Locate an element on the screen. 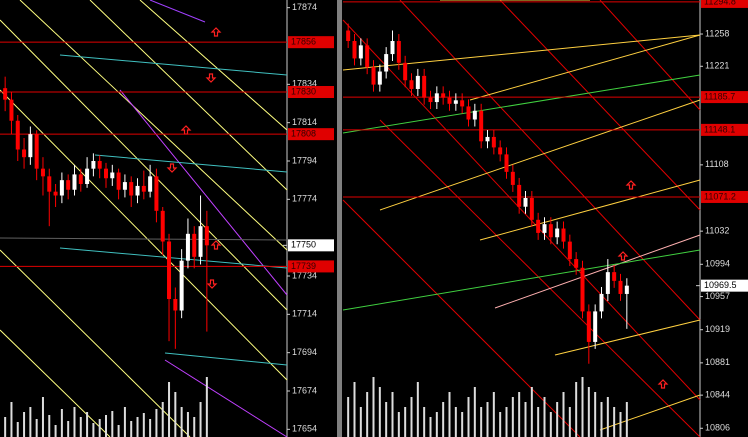 The height and width of the screenshot is (437, 748). y-tick-label: 17874 is located at coordinates (304, 7).